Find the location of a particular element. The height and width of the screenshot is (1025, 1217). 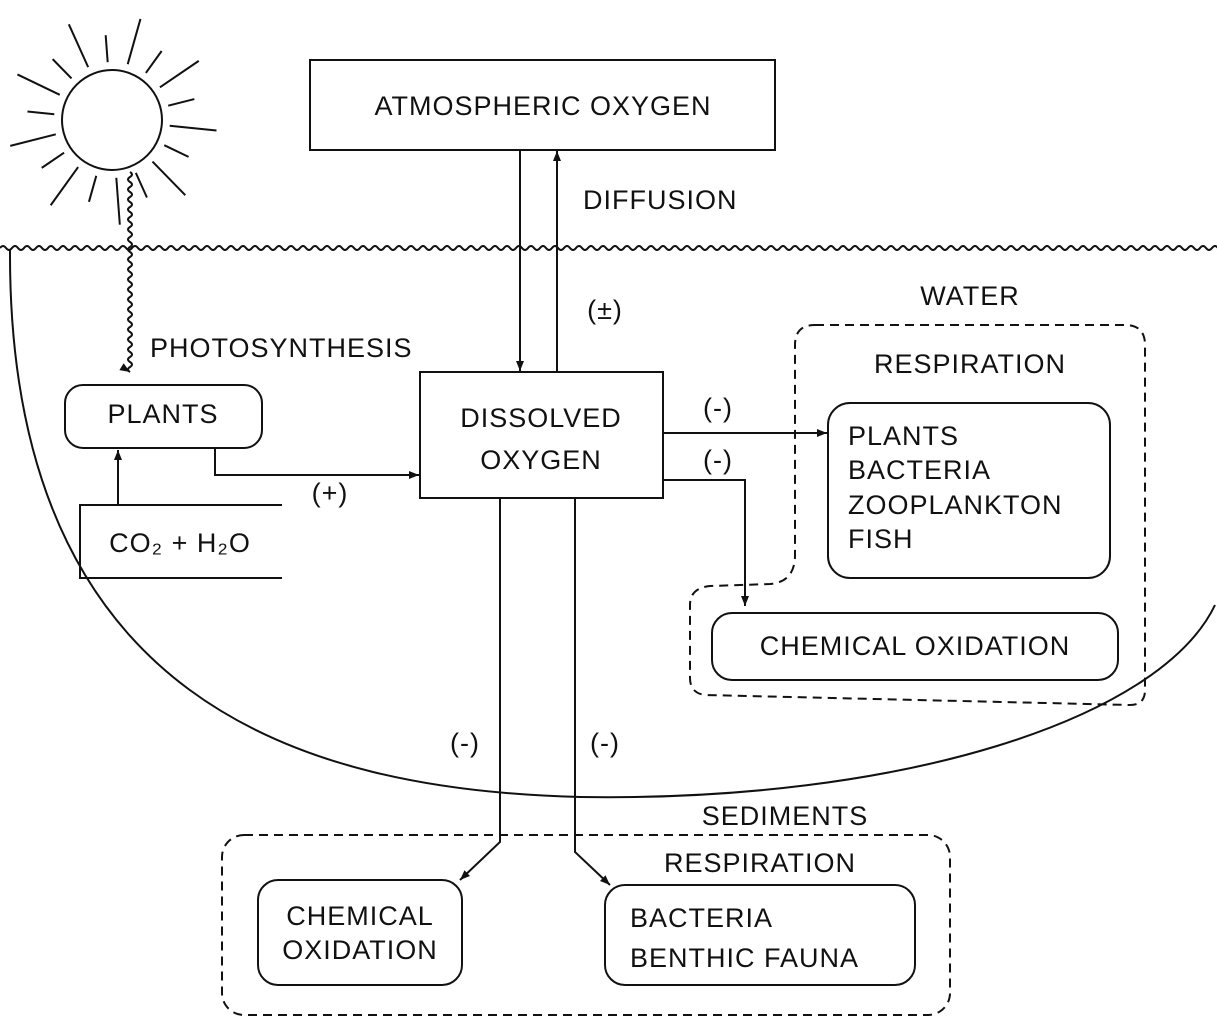

node-label: ATMOSPHERIC OXYGEN is located at coordinates (542, 106).